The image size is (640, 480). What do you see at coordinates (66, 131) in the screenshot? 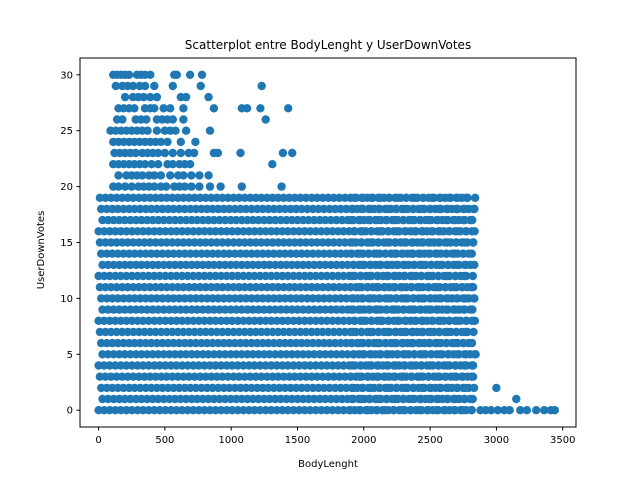
I see `y-tick-label: 25` at bounding box center [66, 131].